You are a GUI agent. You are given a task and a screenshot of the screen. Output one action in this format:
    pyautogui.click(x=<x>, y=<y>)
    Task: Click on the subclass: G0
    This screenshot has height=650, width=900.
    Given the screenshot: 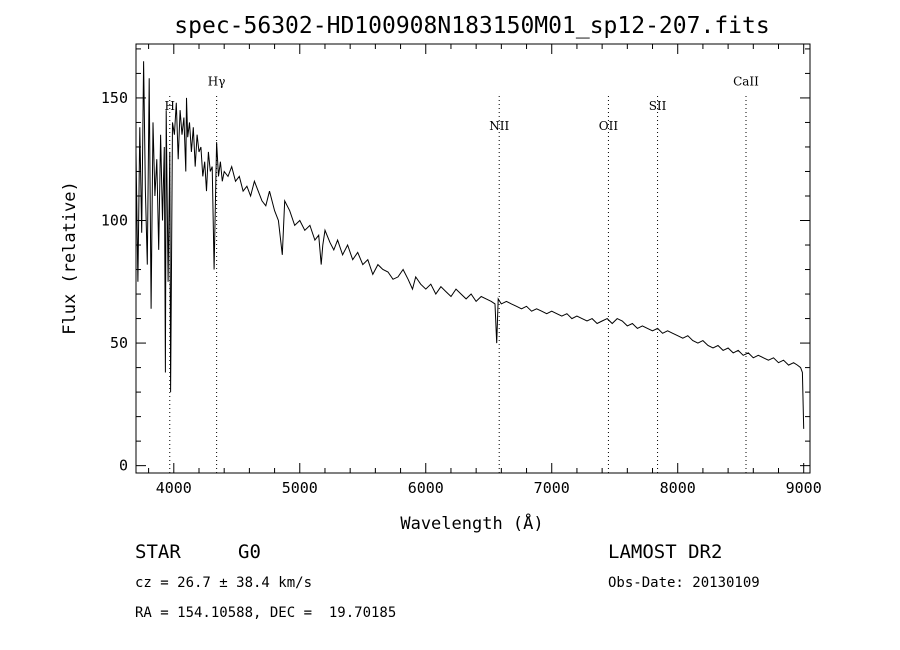 What is the action you would take?
    pyautogui.click(x=249, y=552)
    